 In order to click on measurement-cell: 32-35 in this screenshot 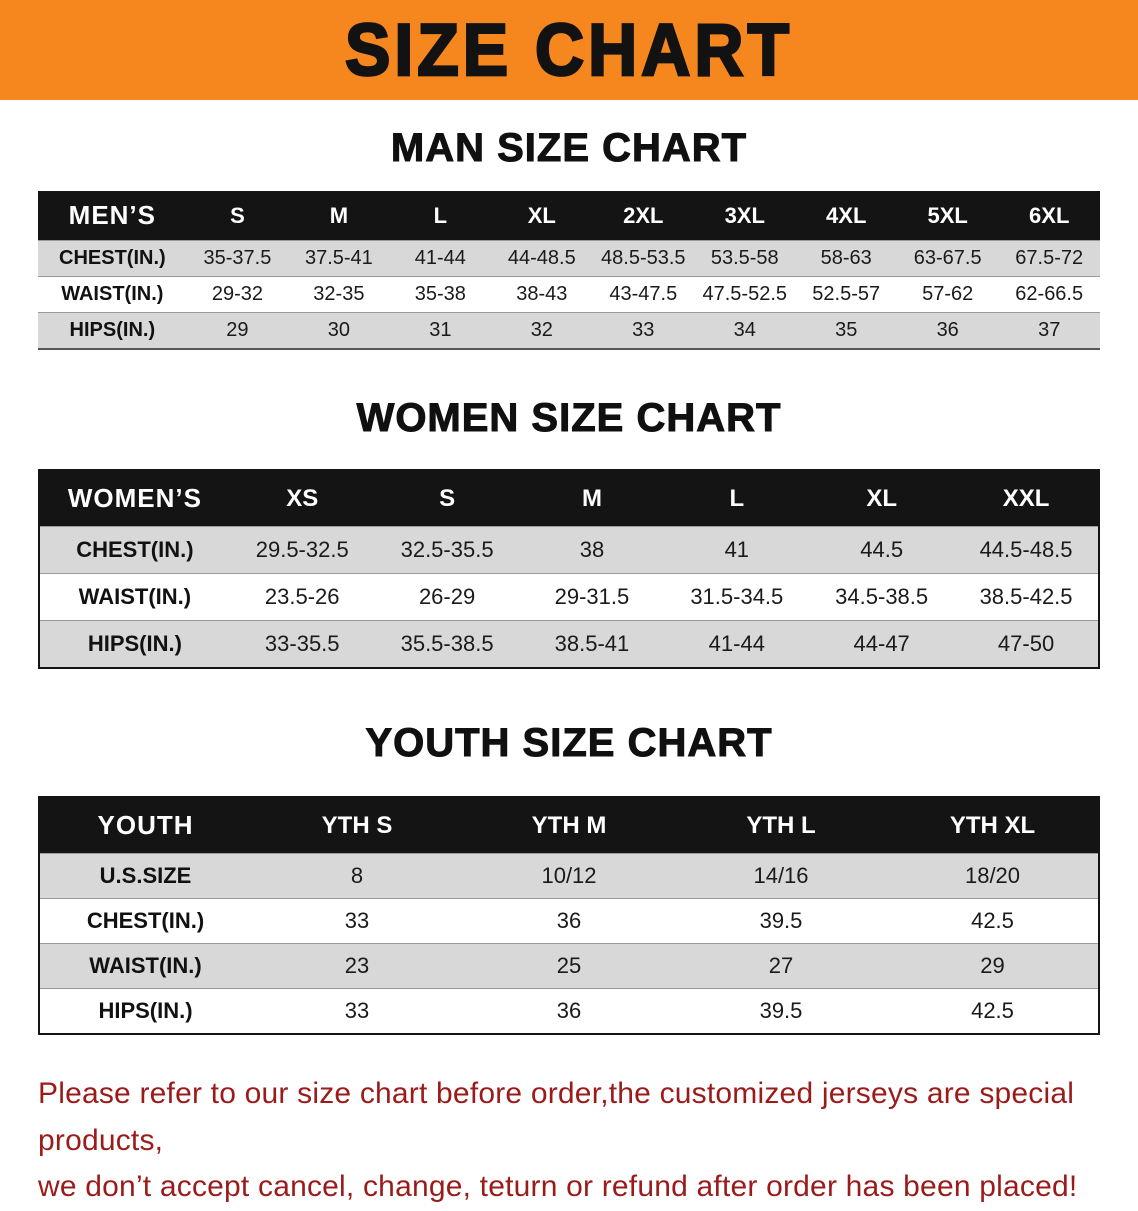, I will do `click(339, 294)`.